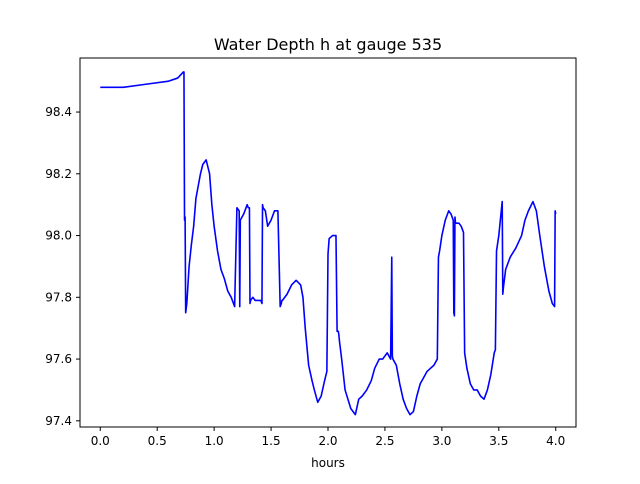 The height and width of the screenshot is (484, 640). What do you see at coordinates (58, 421) in the screenshot?
I see `y-tick-label: 97.4` at bounding box center [58, 421].